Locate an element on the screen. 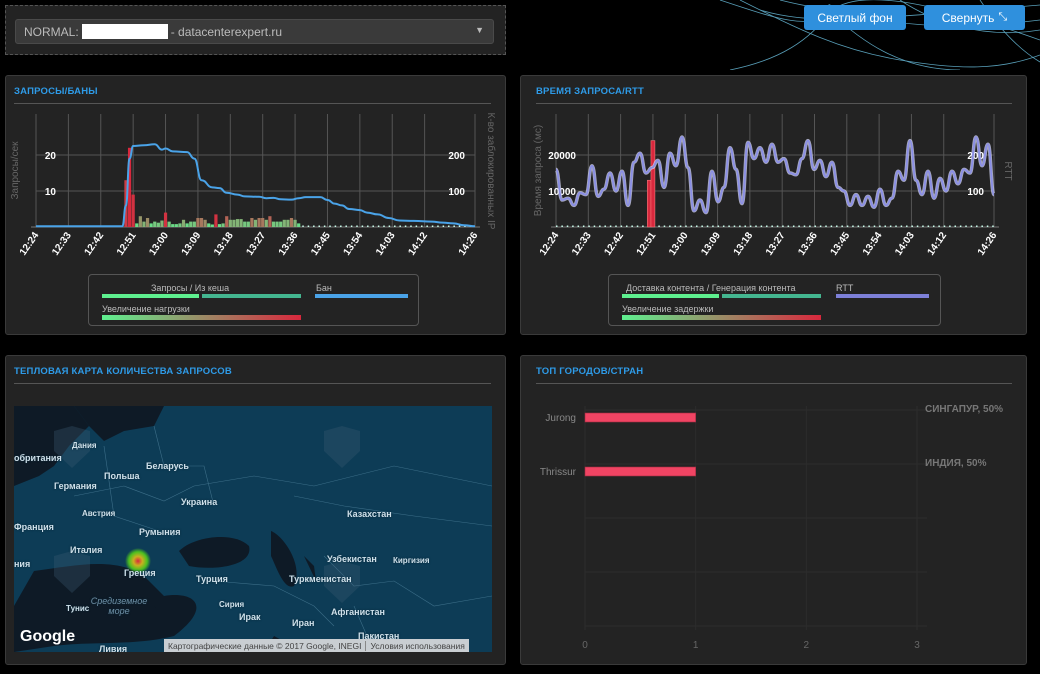 The height and width of the screenshot is (674, 1040). light-background-label: Светлый фон is located at coordinates (855, 17).